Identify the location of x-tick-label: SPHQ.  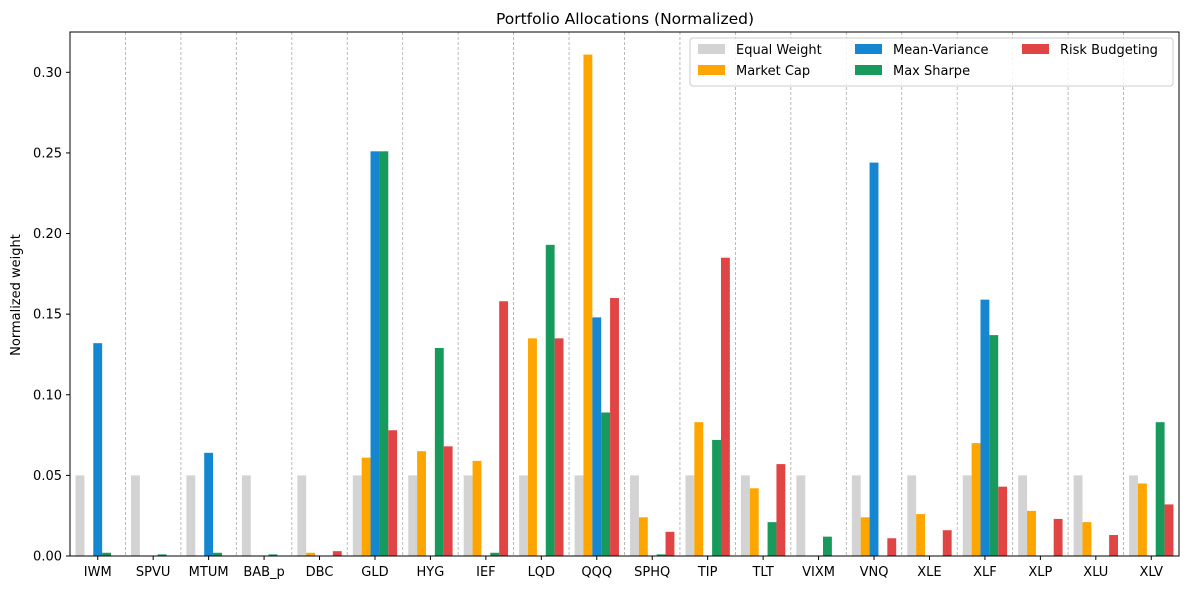
(652, 572).